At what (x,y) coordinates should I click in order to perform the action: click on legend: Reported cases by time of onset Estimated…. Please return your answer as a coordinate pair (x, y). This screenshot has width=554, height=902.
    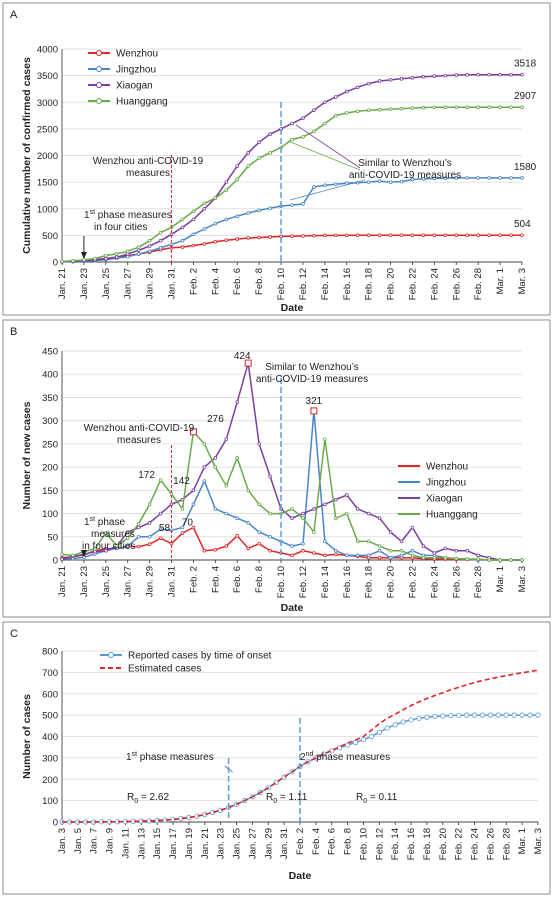
    Looking at the image, I should click on (186, 663).